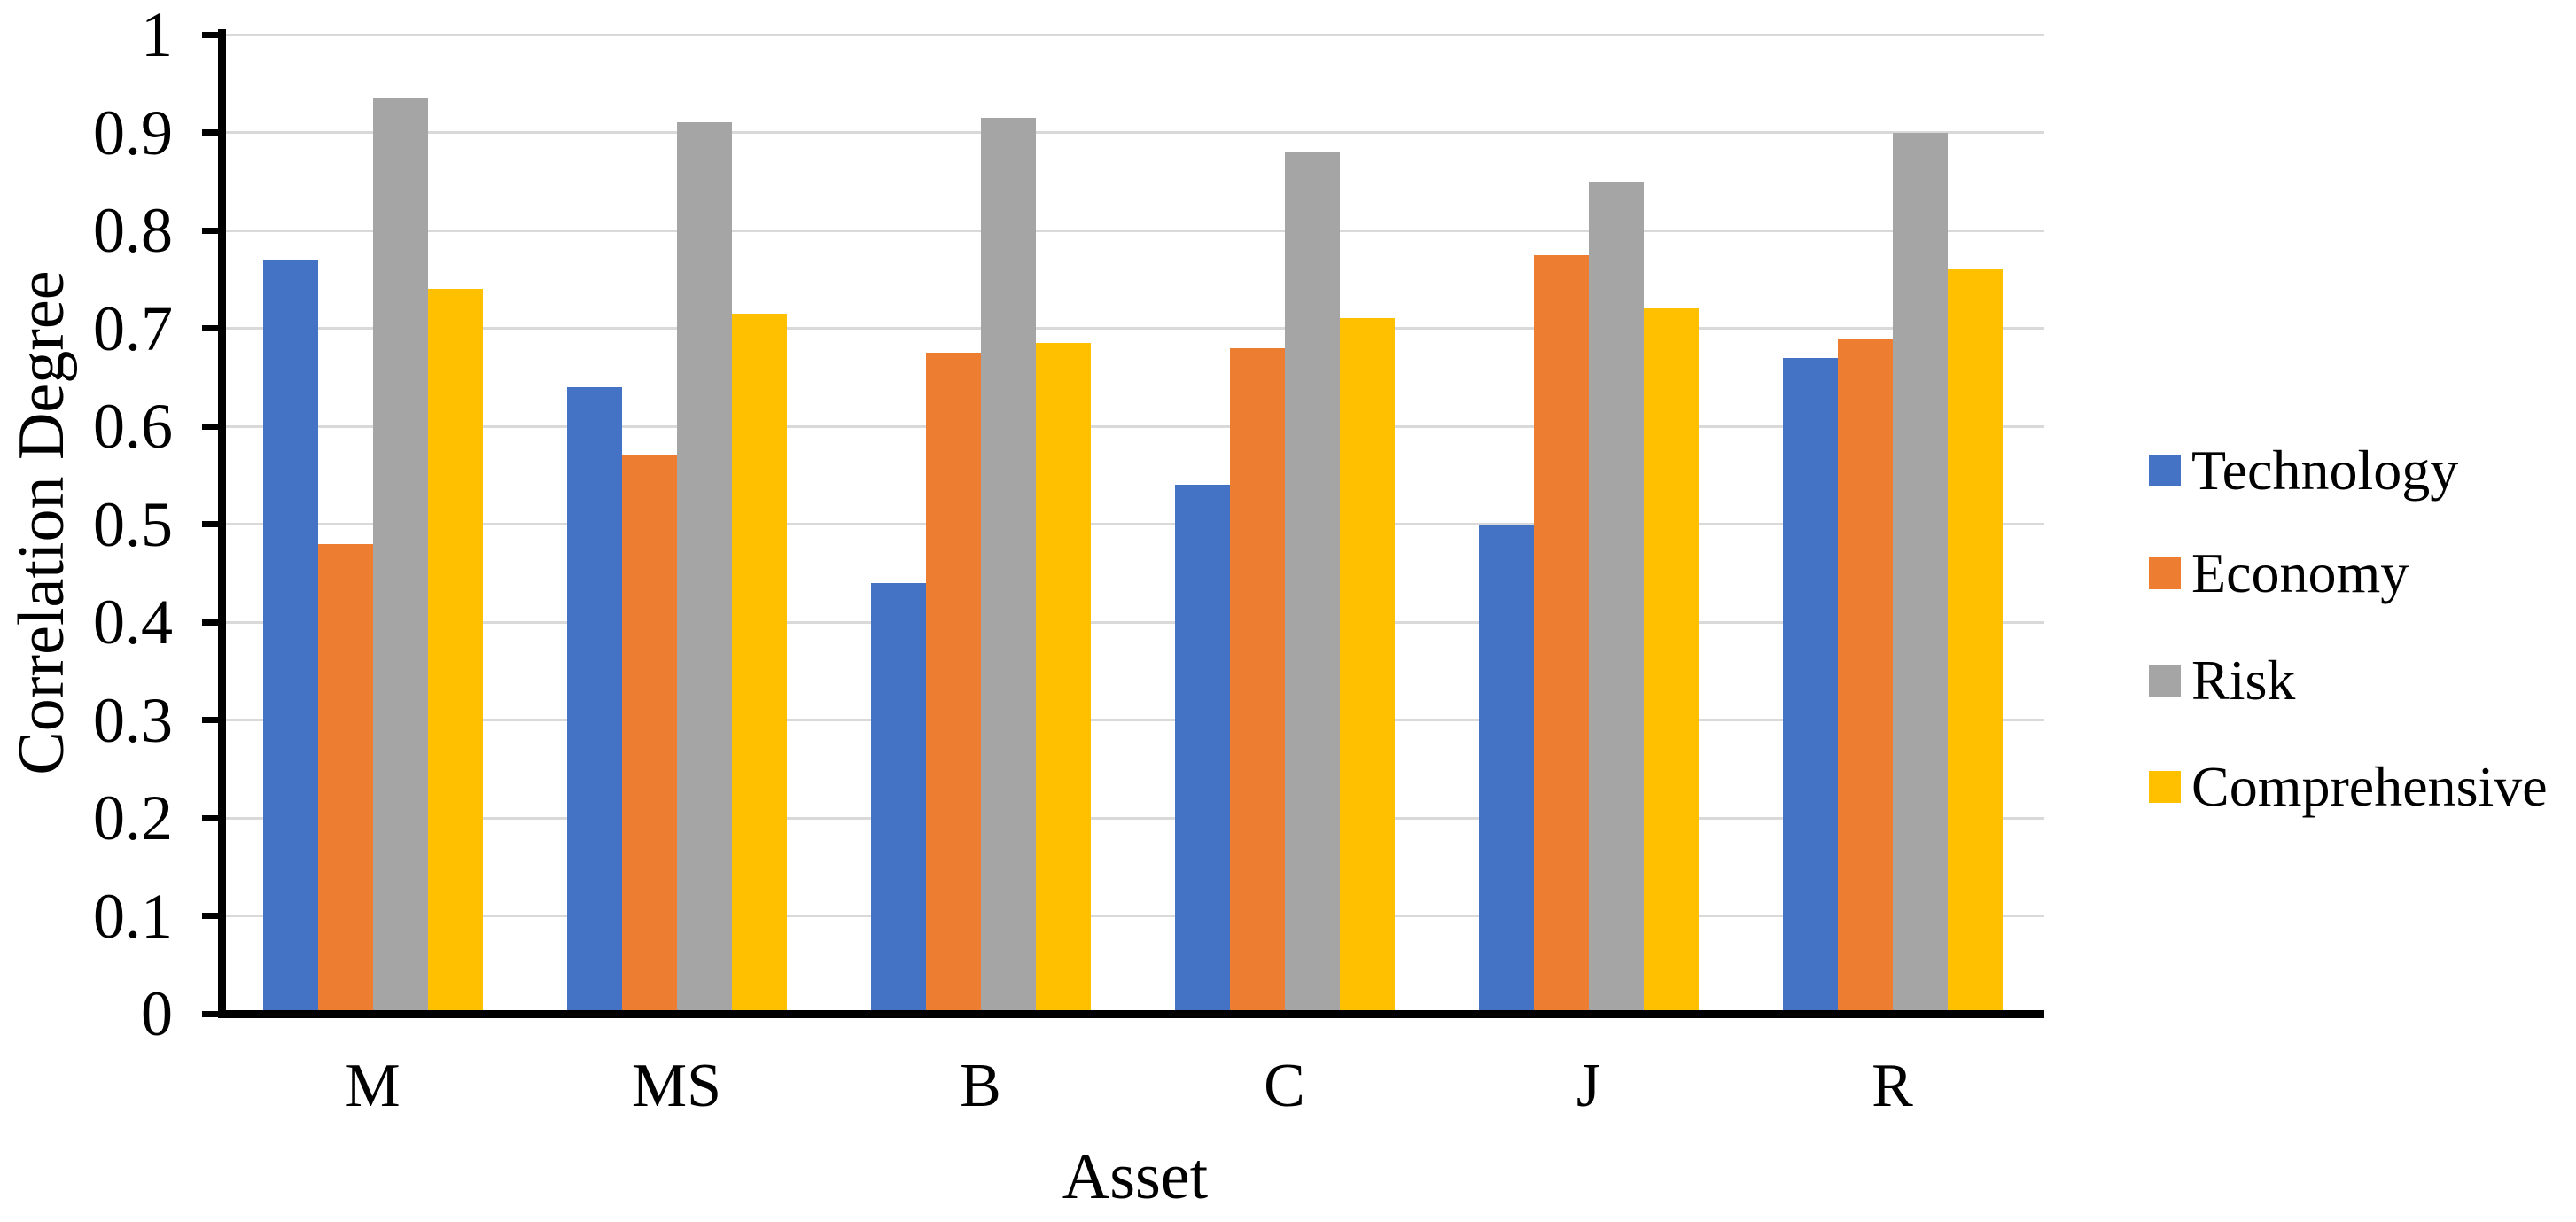 This screenshot has height=1222, width=2576. I want to click on x-category-label: R, so click(1893, 1086).